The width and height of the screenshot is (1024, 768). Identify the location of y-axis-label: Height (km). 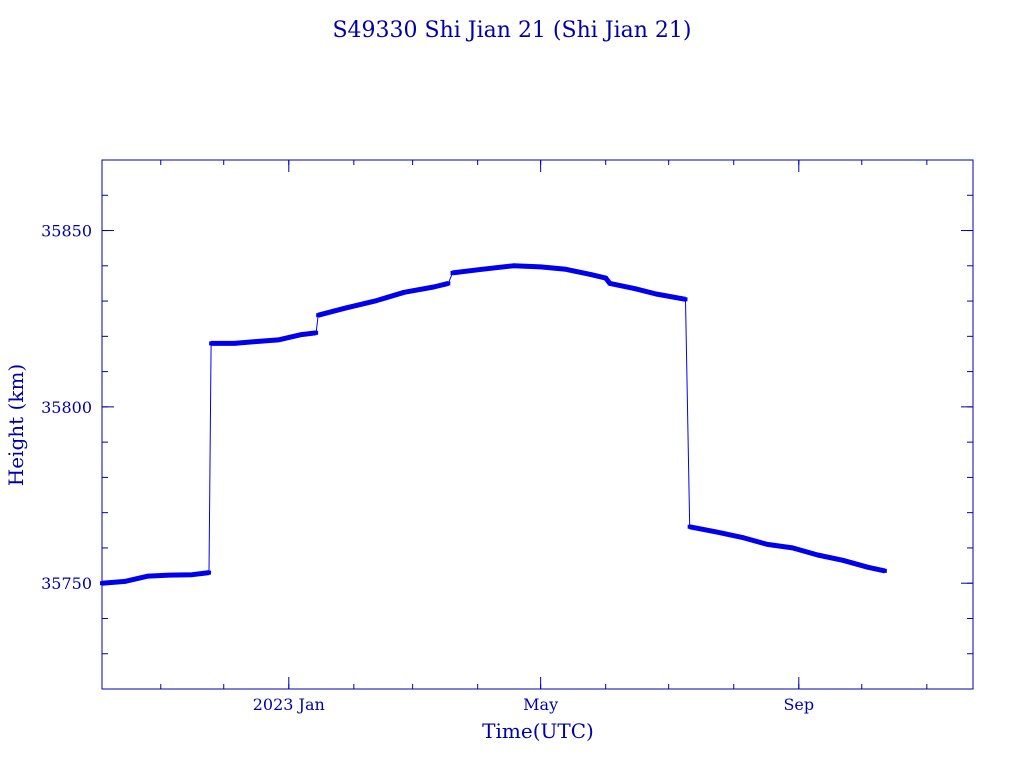
(16, 425).